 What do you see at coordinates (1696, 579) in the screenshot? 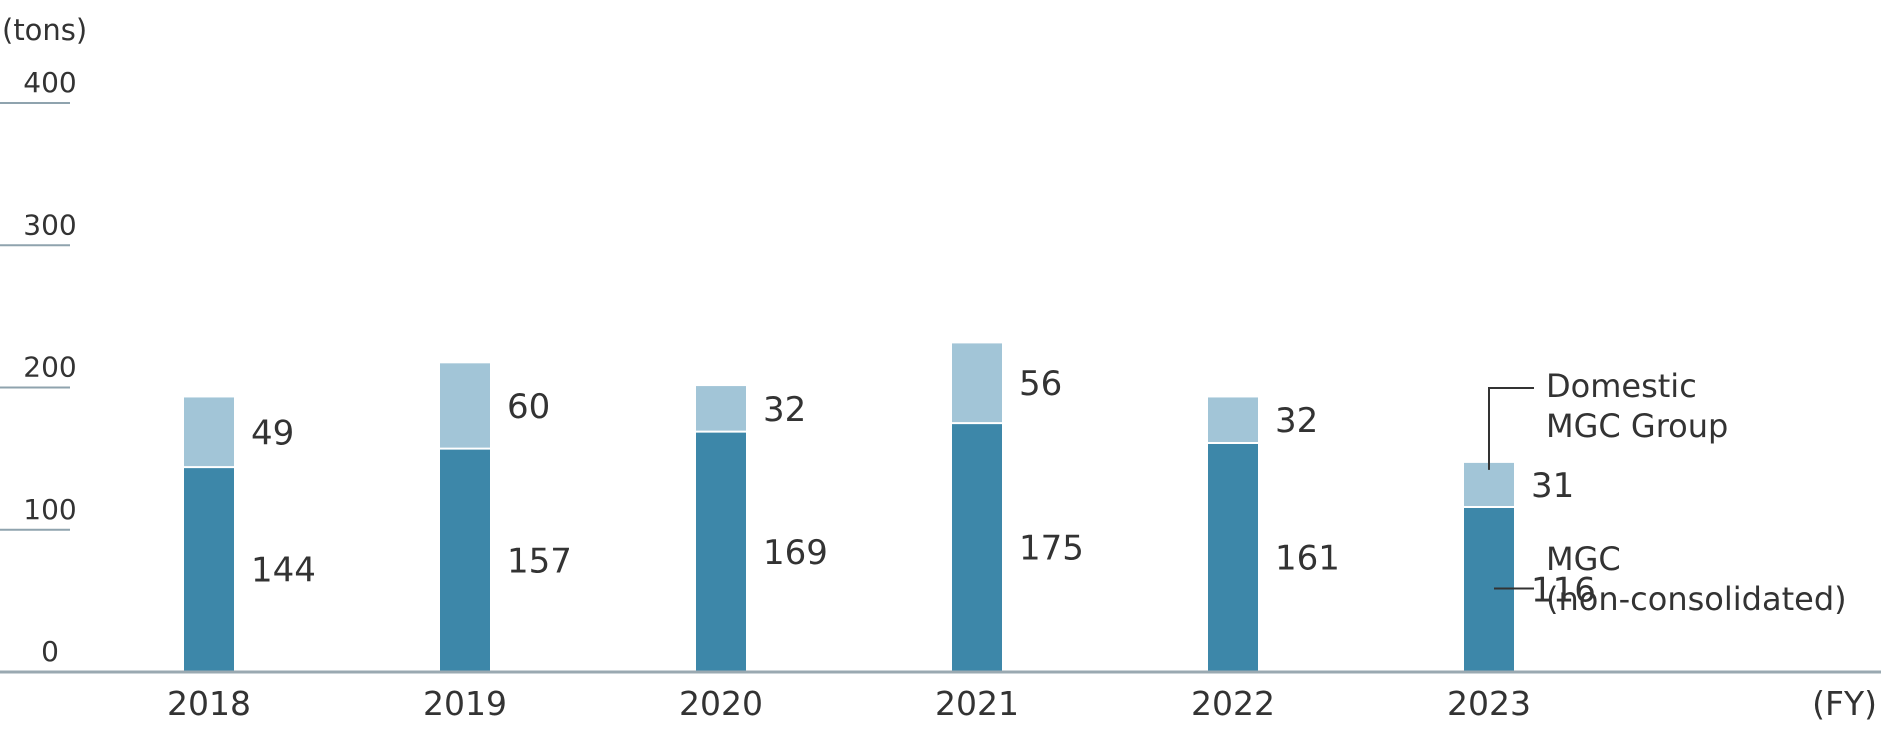
I see `legend-label-mgc: MGC (non-consolidated)` at bounding box center [1696, 579].